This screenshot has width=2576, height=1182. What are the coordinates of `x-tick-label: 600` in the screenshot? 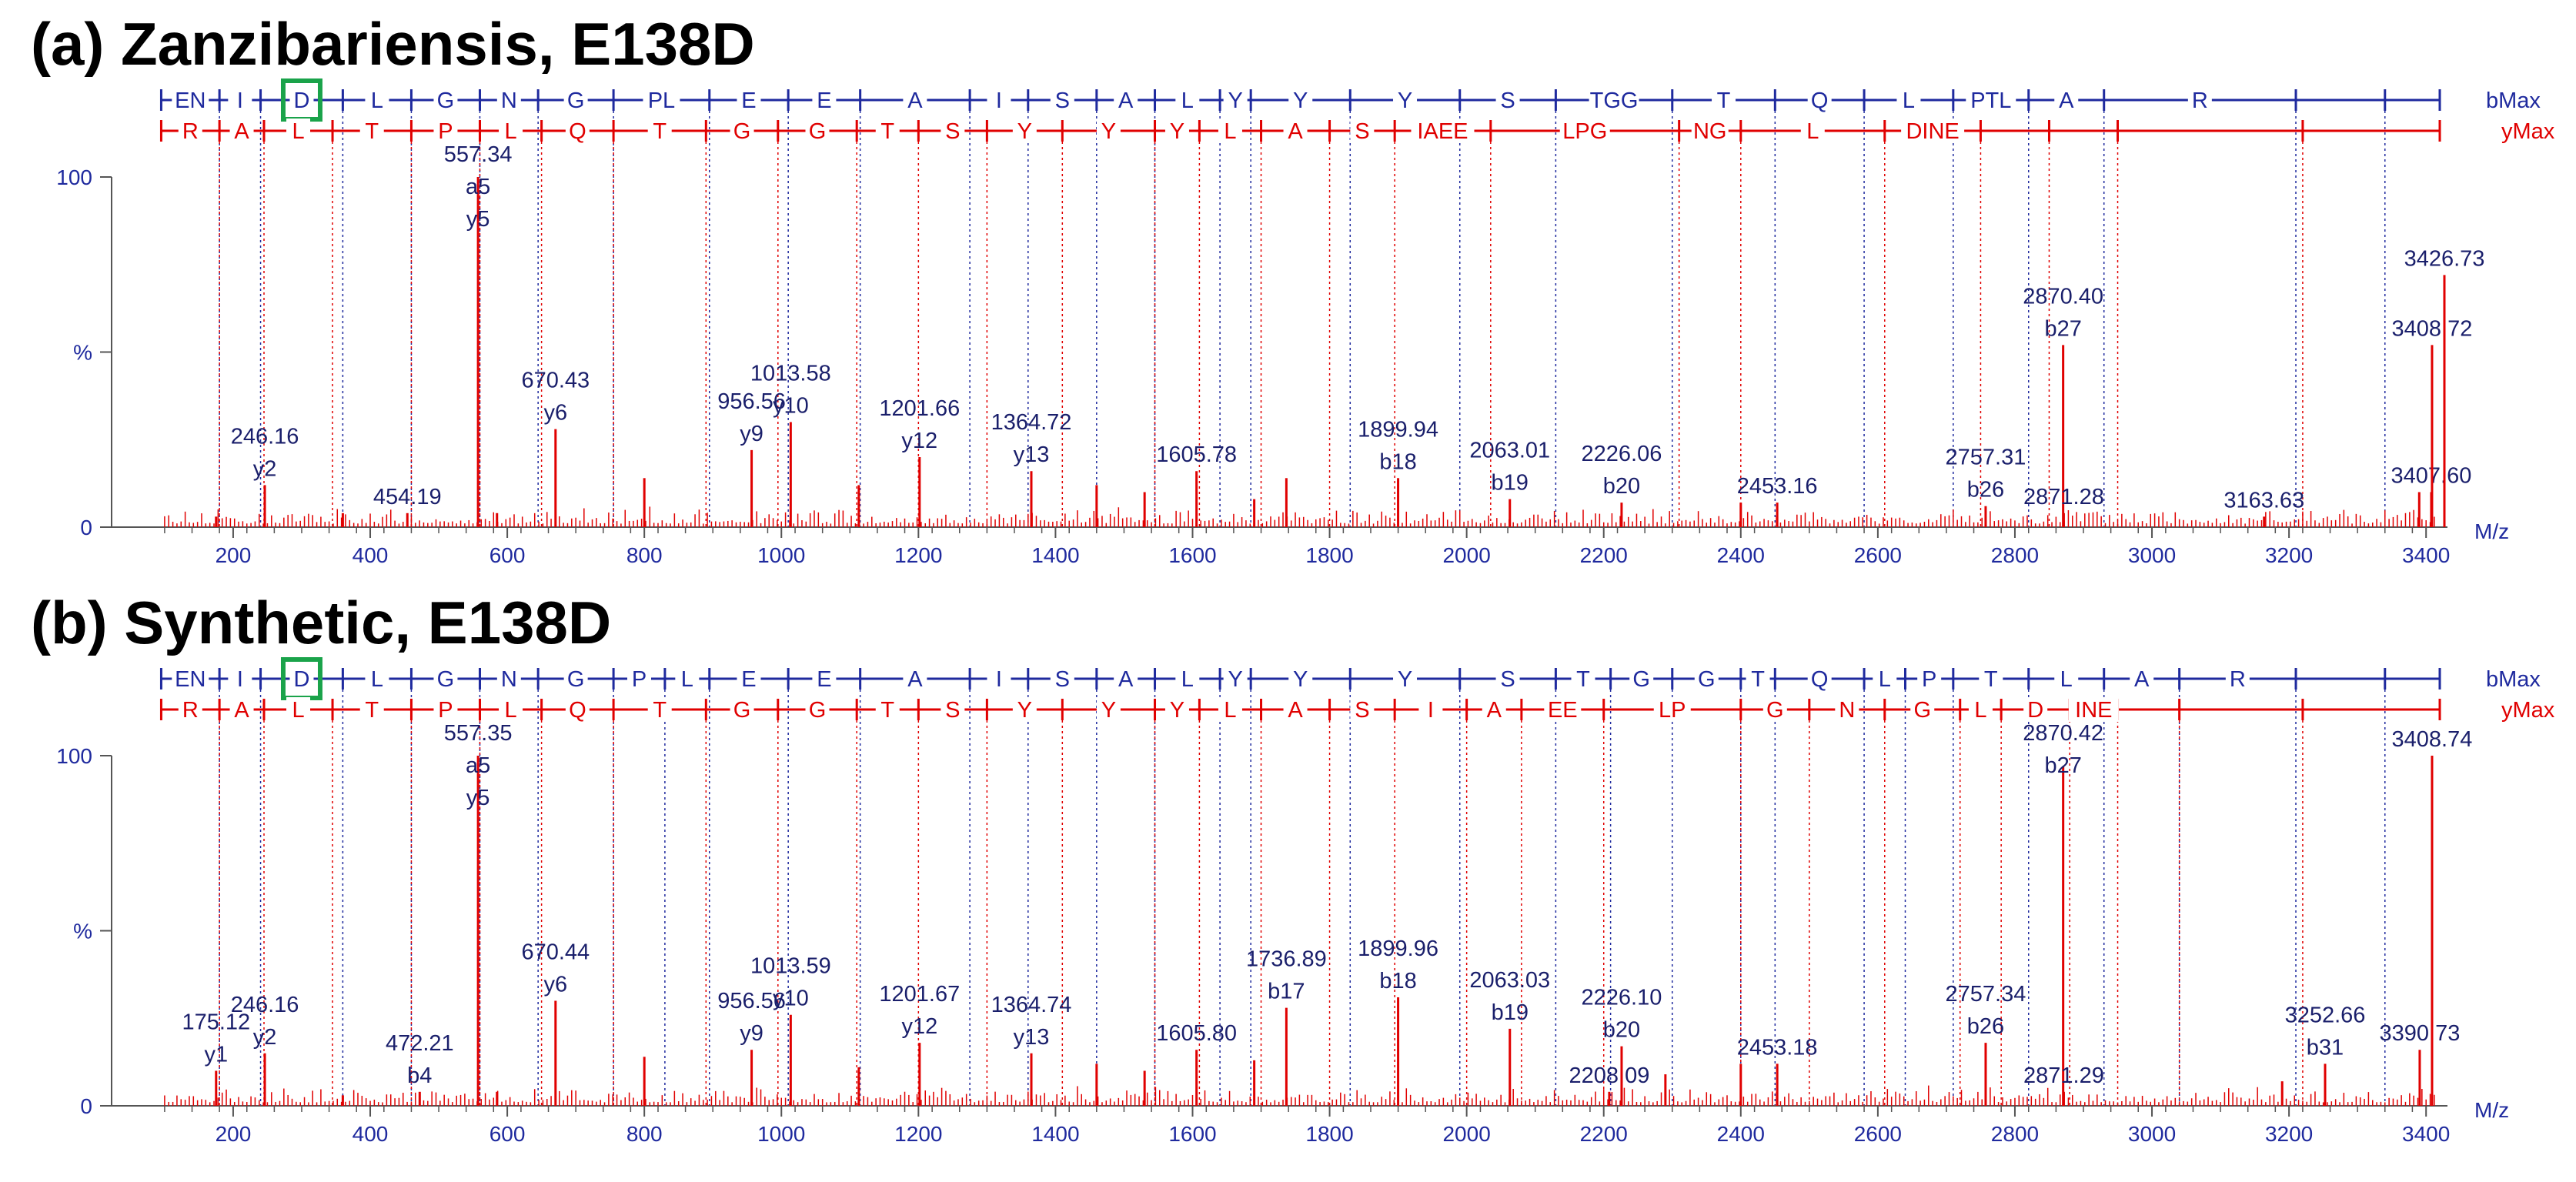 It's located at (507, 1134).